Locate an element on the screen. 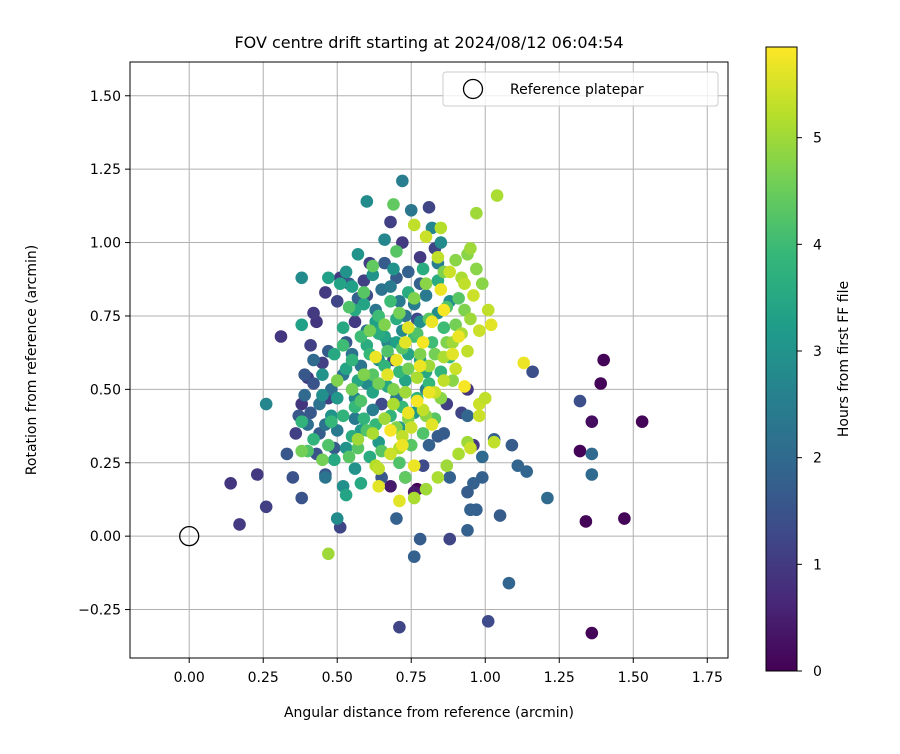  x-tick-label: 0.00 is located at coordinates (189, 678).